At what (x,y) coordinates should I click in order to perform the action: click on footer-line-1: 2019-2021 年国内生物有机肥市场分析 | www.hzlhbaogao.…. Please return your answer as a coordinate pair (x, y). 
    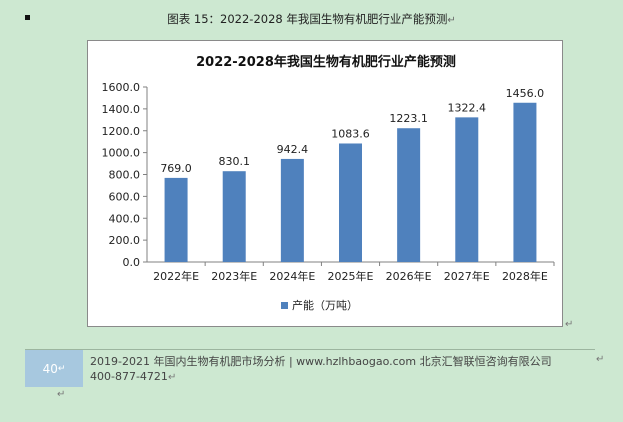
    Looking at the image, I should click on (321, 361).